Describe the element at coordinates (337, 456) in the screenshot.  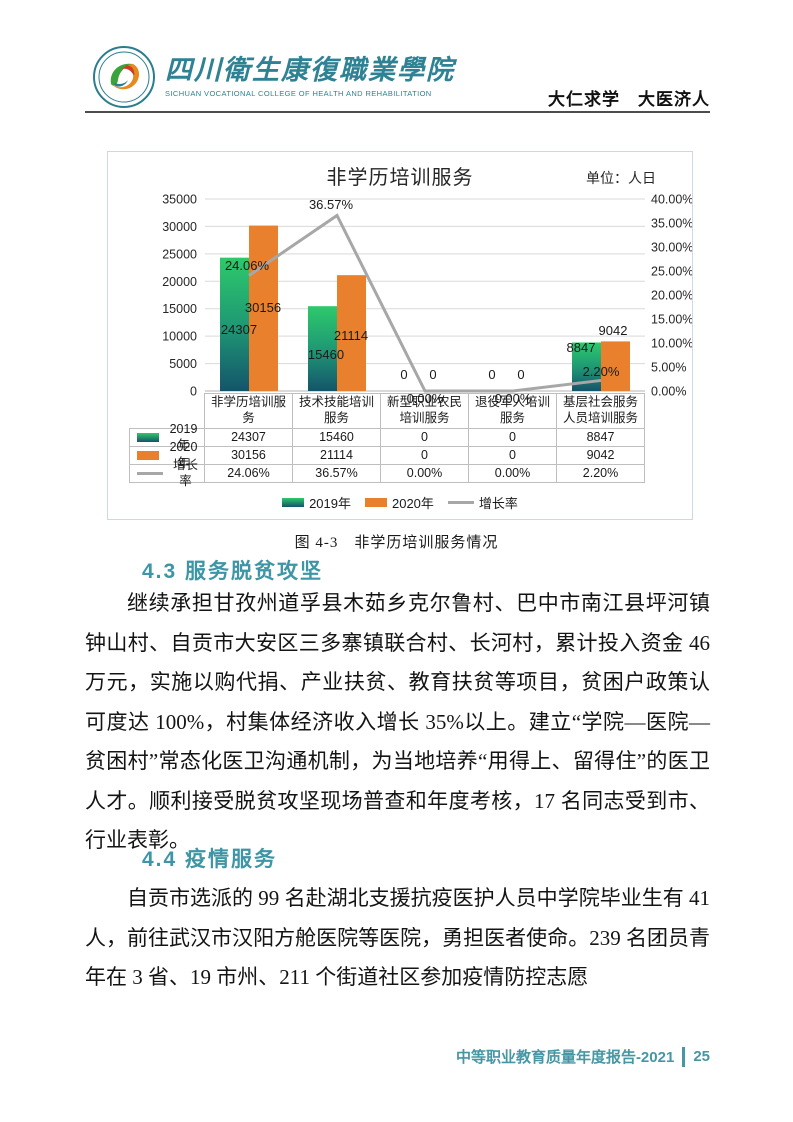
I see `table-value-cell: 21114` at that location.